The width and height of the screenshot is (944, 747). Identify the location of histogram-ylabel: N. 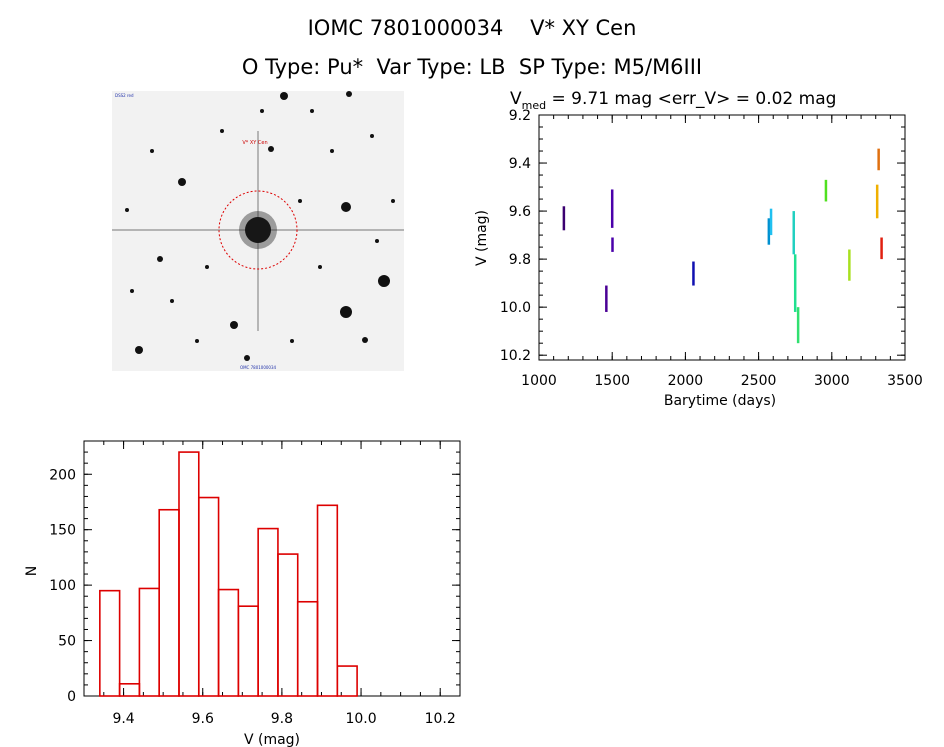
(32, 571).